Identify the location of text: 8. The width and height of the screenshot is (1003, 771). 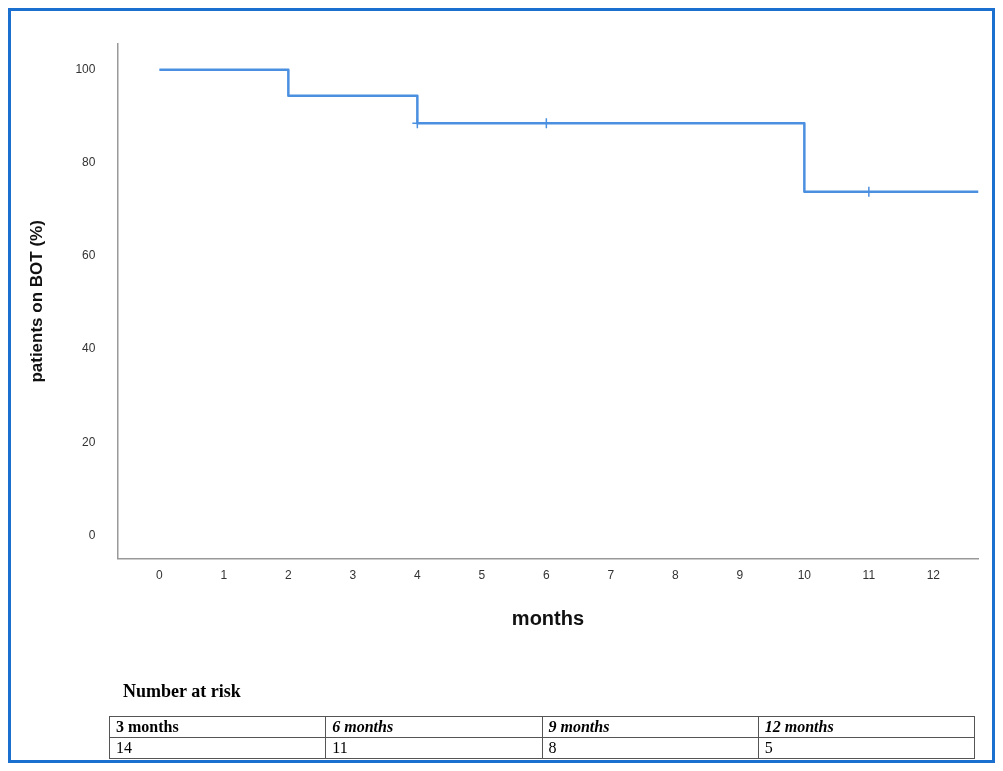
(650, 748).